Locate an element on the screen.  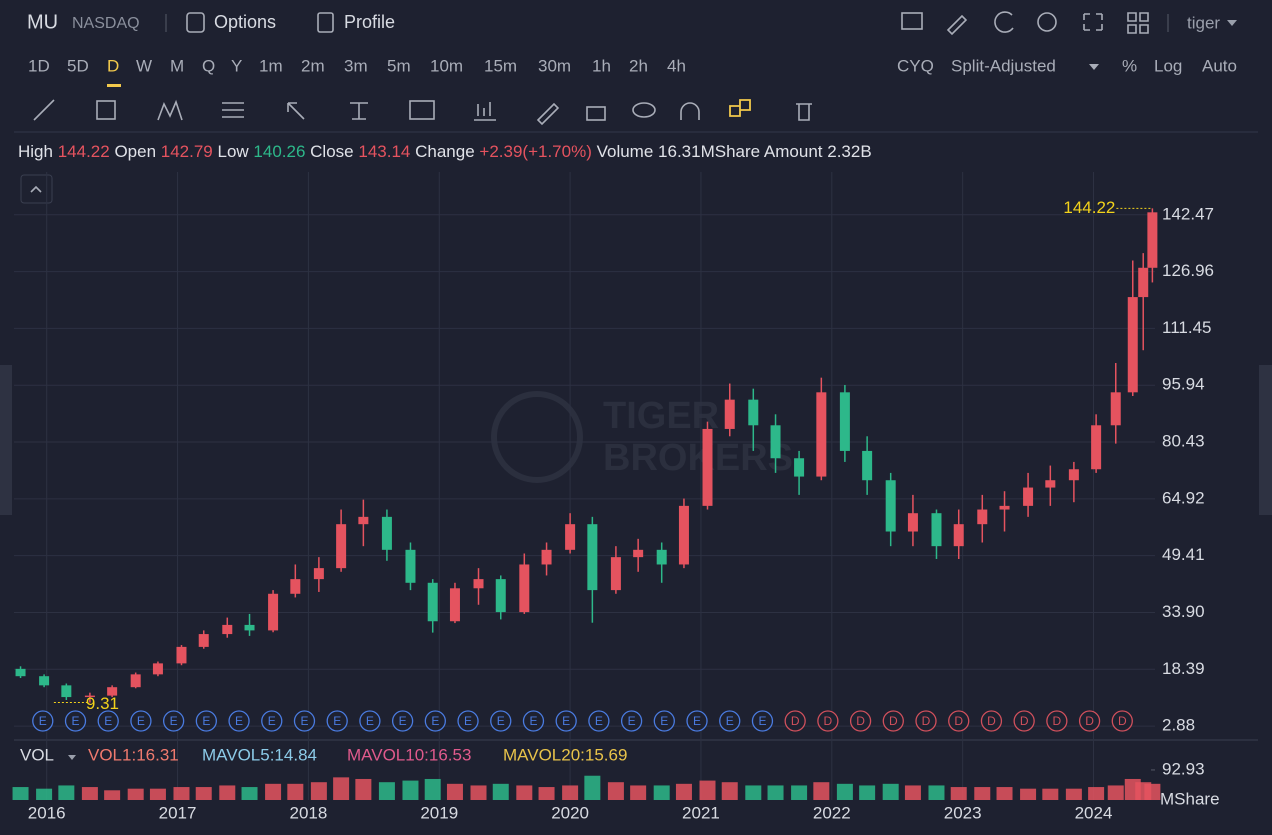
settings-icon is located at coordinates (1047, 22).